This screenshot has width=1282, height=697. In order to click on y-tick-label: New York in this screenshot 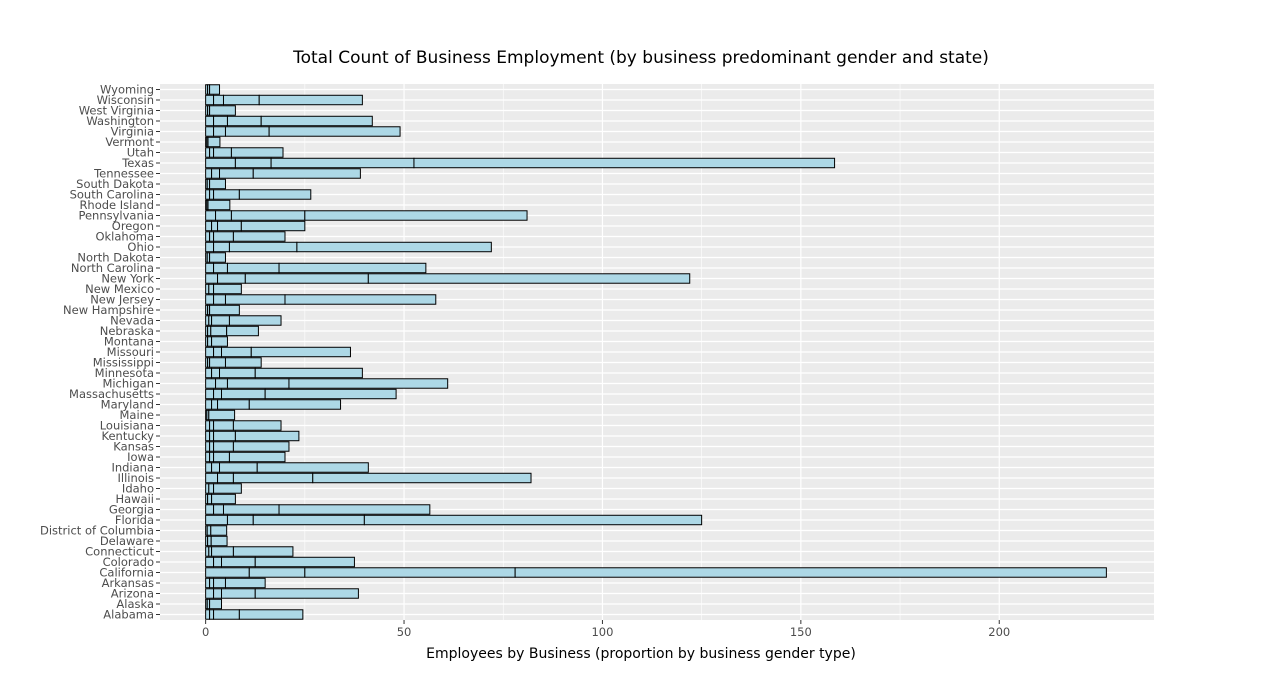, I will do `click(127, 279)`.